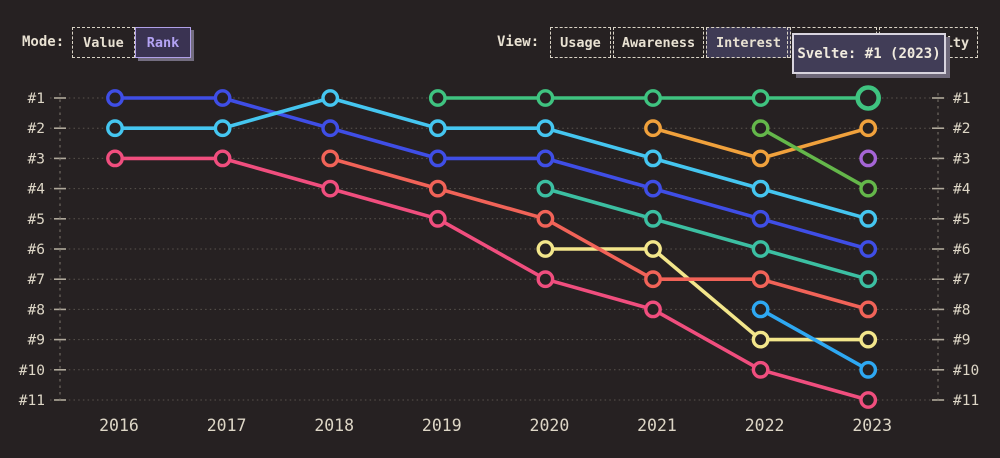  I want to click on point-orange-2021, so click(653, 128).